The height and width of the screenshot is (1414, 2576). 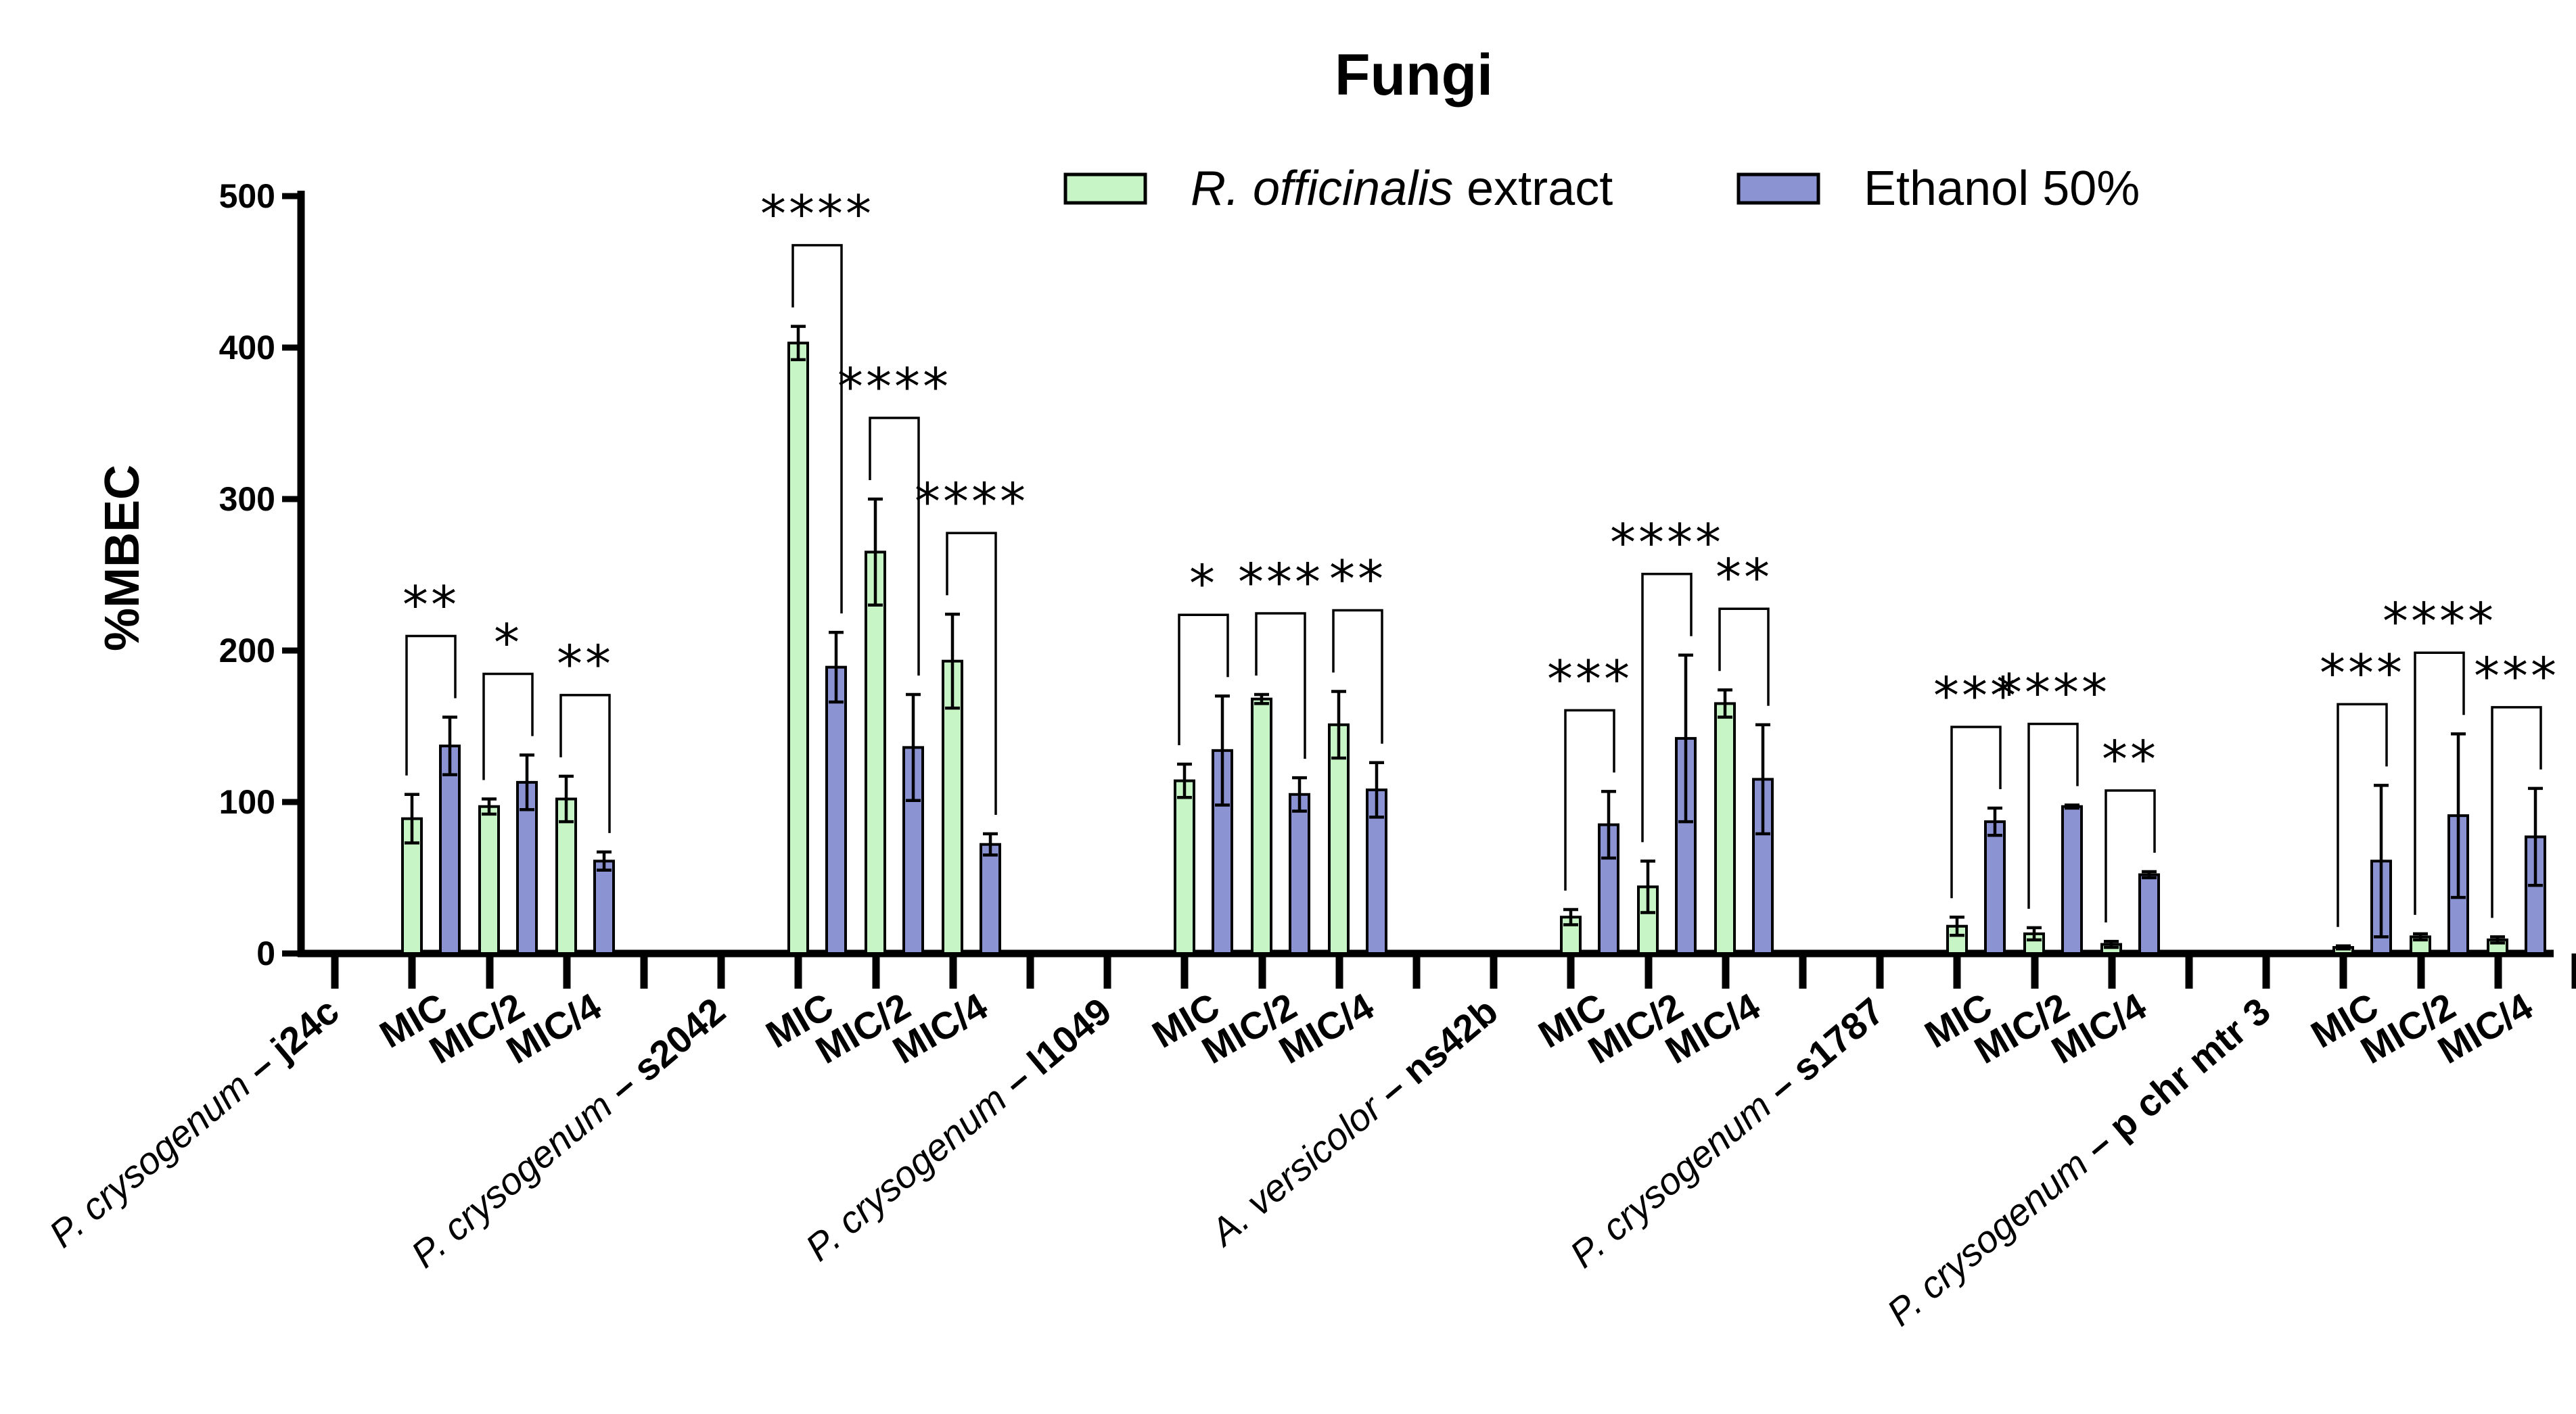 What do you see at coordinates (122, 558) in the screenshot?
I see `y-axis-label: %MBEC` at bounding box center [122, 558].